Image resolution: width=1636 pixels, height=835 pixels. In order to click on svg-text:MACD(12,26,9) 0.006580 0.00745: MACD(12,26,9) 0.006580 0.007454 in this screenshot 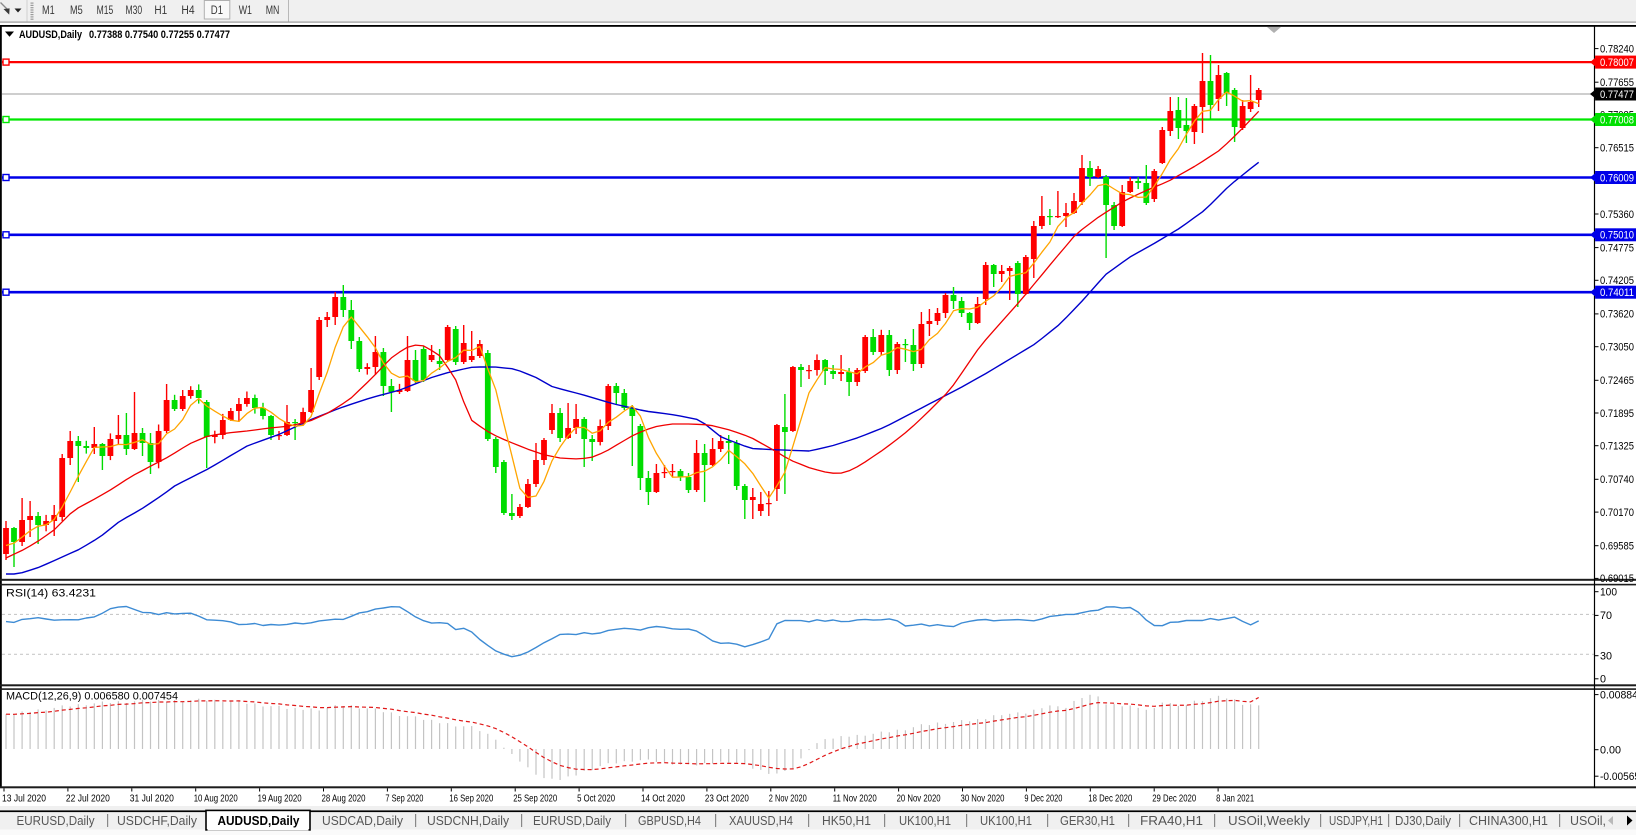, I will do `click(92, 697)`.